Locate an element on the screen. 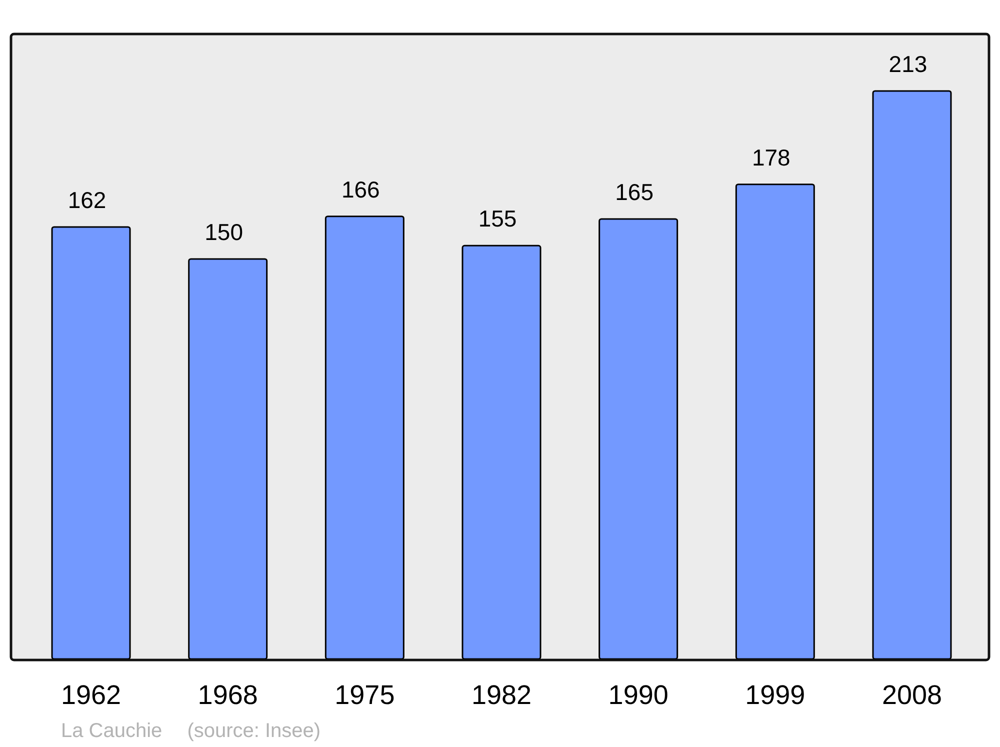 This screenshot has width=1000, height=747. data-label: 178 is located at coordinates (771, 157).